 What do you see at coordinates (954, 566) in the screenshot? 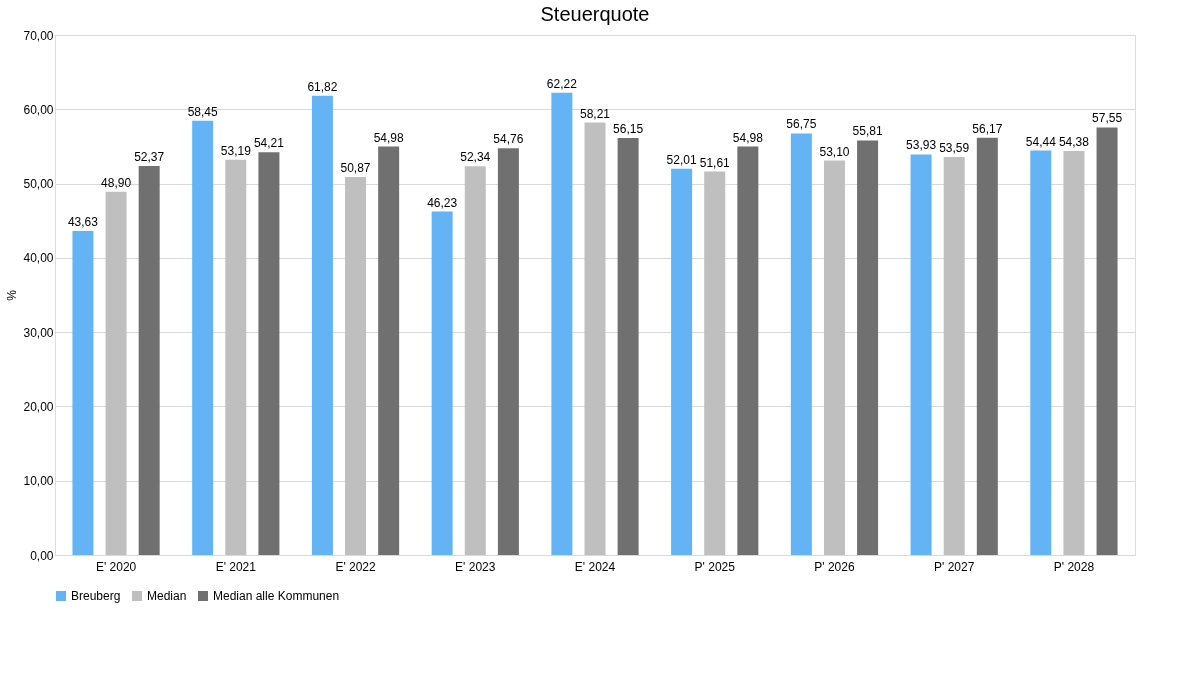
I see `x-tick-label: P' 2027` at bounding box center [954, 566].